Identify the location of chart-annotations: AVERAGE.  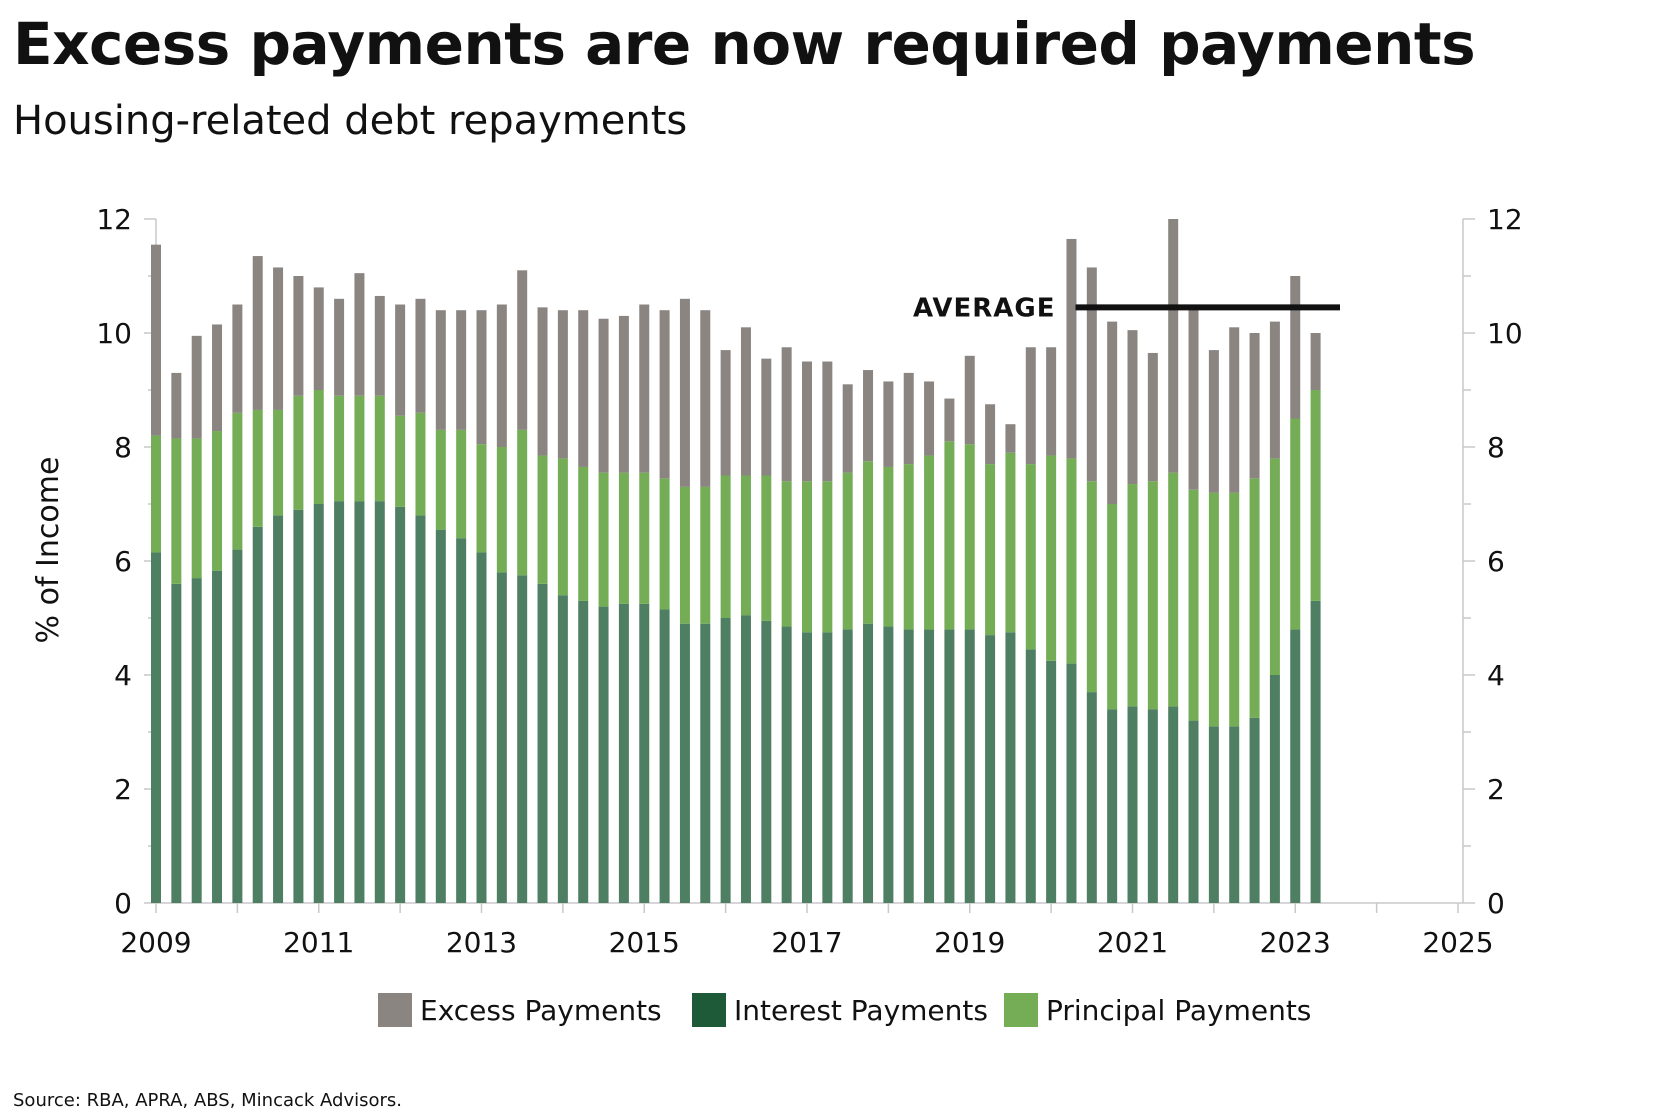
(1127, 308).